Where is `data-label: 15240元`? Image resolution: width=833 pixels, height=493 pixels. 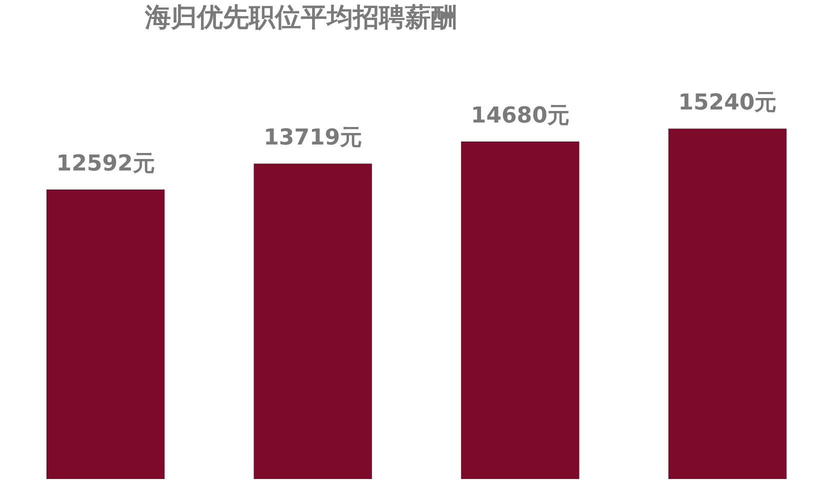
data-label: 15240元 is located at coordinates (727, 103).